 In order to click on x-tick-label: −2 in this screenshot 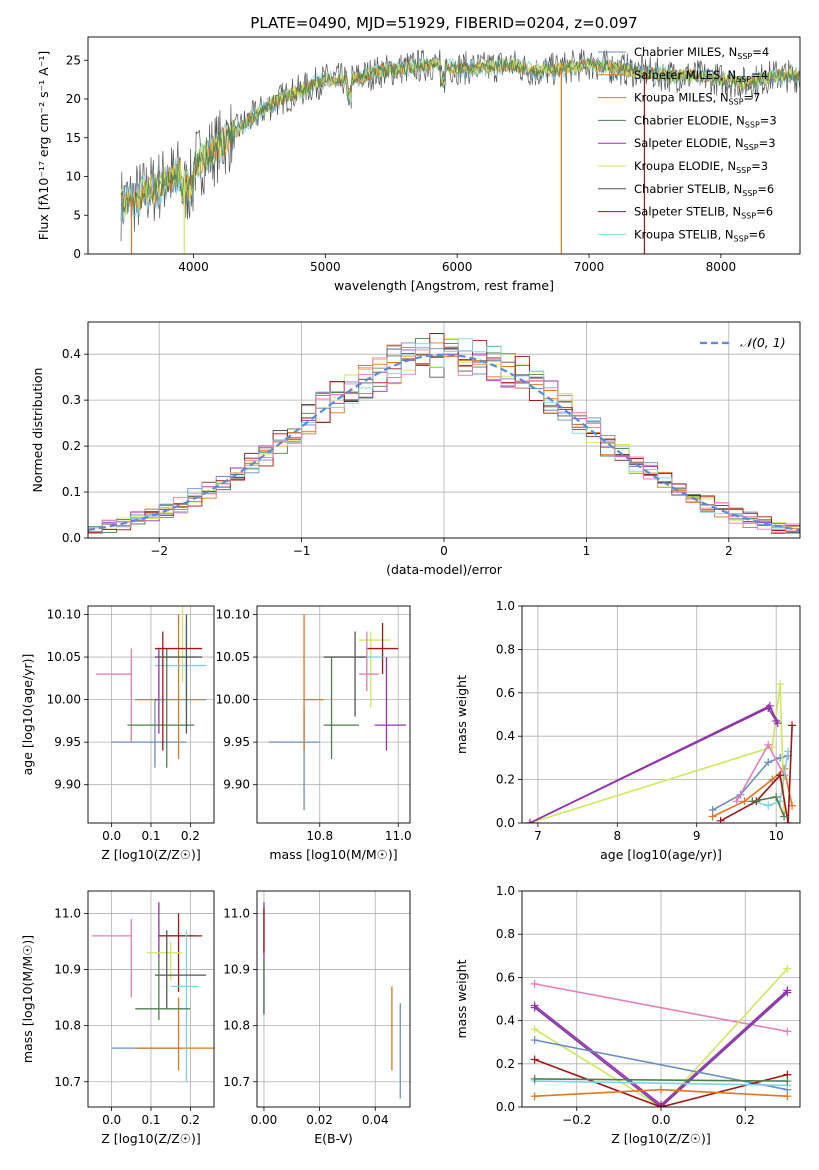, I will do `click(159, 551)`.